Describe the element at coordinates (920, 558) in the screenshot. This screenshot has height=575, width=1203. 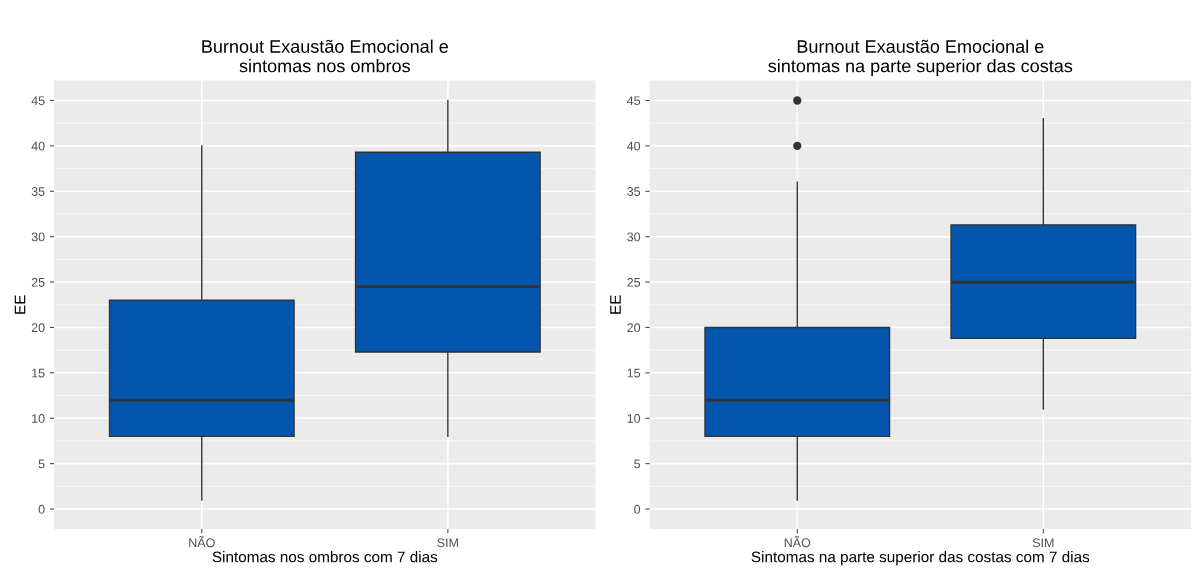
I see `x-axis-title: Sintomas na parte superior das costas com 7 dias` at that location.